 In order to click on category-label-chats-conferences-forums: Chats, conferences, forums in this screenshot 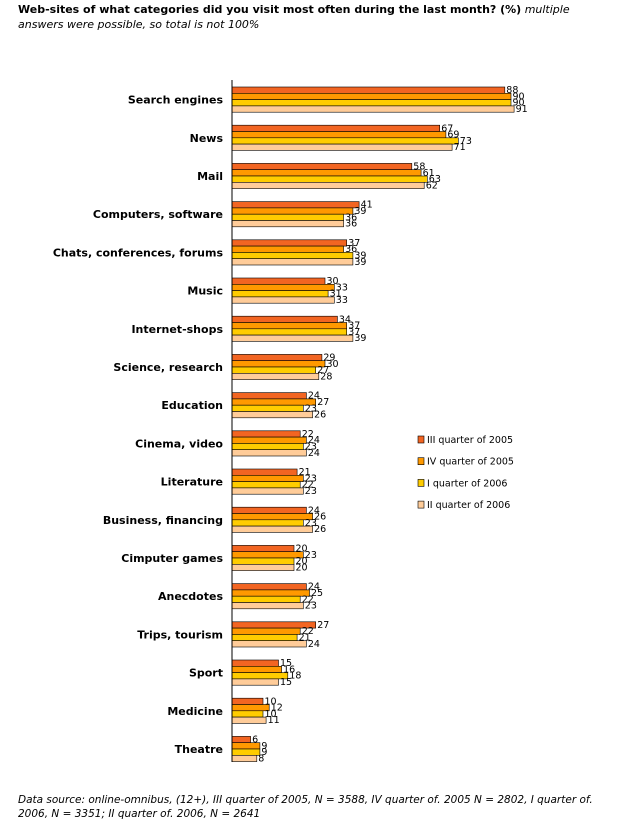, I will do `click(138, 252)`.